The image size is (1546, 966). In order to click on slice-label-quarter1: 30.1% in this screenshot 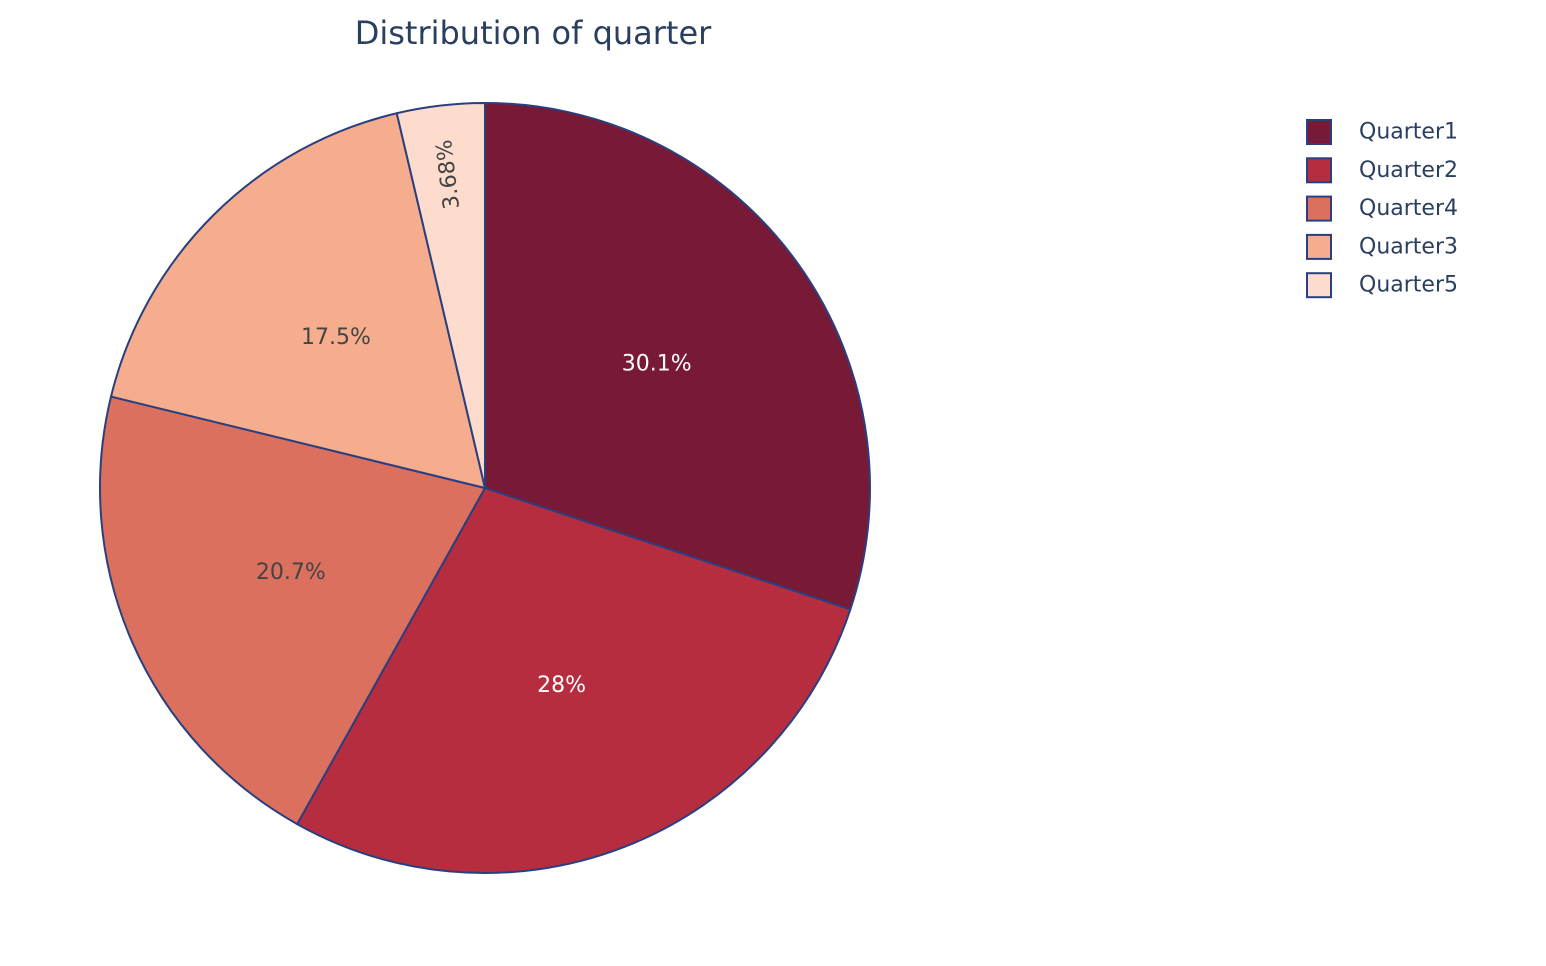, I will do `click(657, 364)`.